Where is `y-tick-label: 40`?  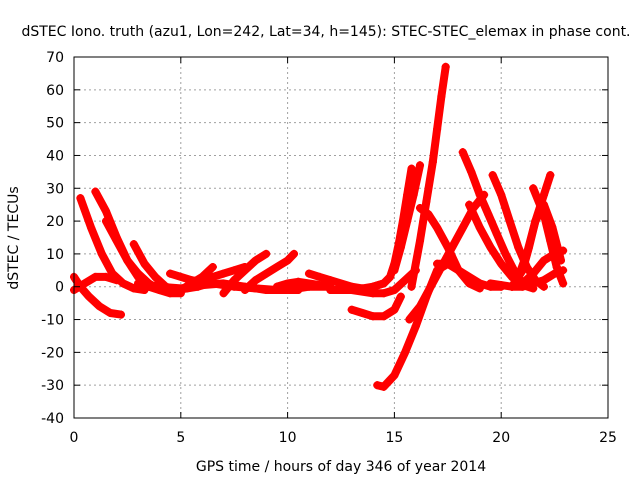
y-tick-label: 40 is located at coordinates (55, 156).